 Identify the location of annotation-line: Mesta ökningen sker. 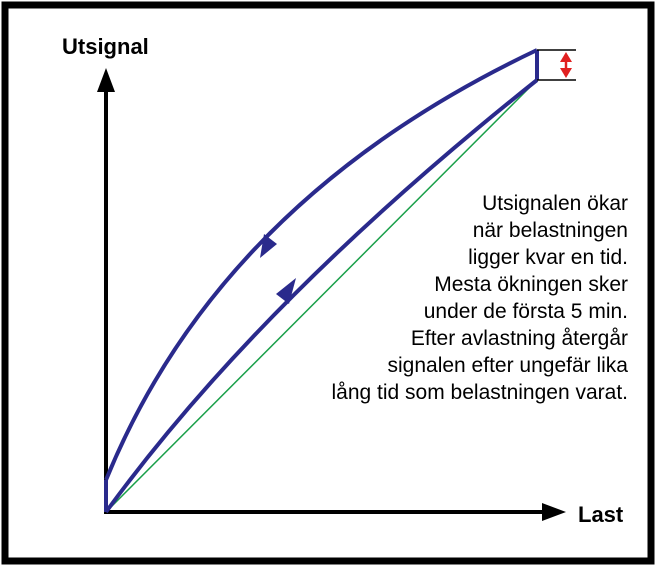
(531, 284).